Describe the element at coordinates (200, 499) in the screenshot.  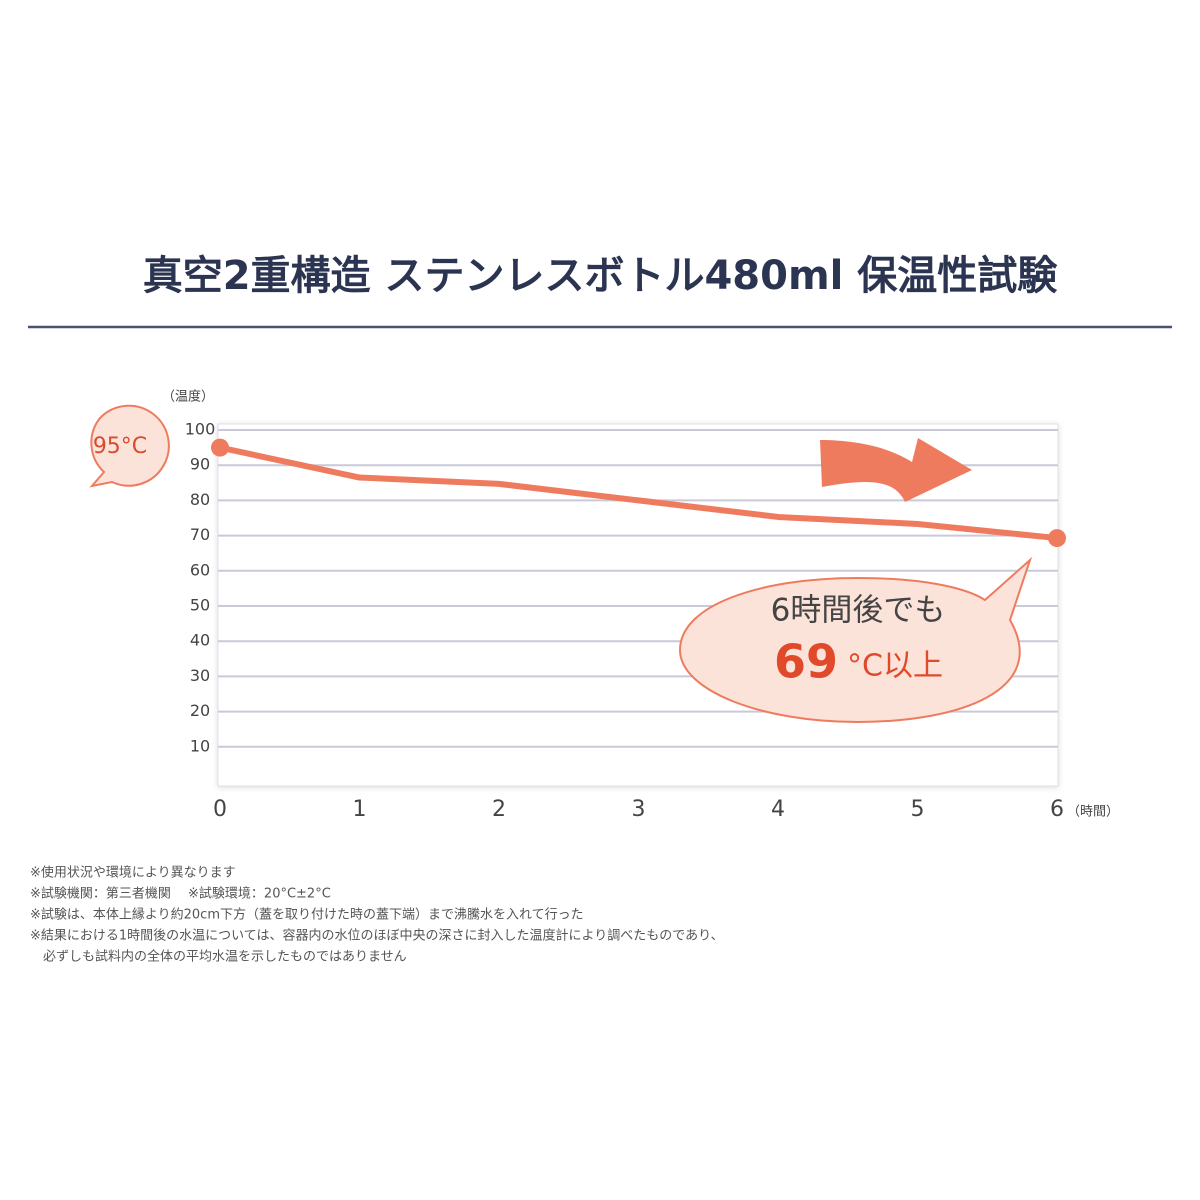
I see `y-tick-label: 80` at that location.